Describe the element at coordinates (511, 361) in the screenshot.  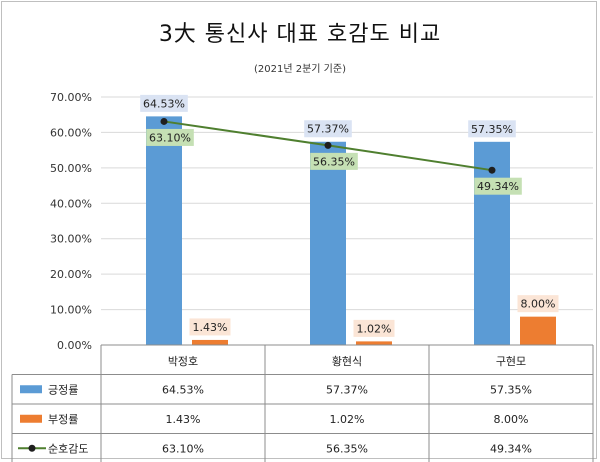
I see `category-label: 구현모` at that location.